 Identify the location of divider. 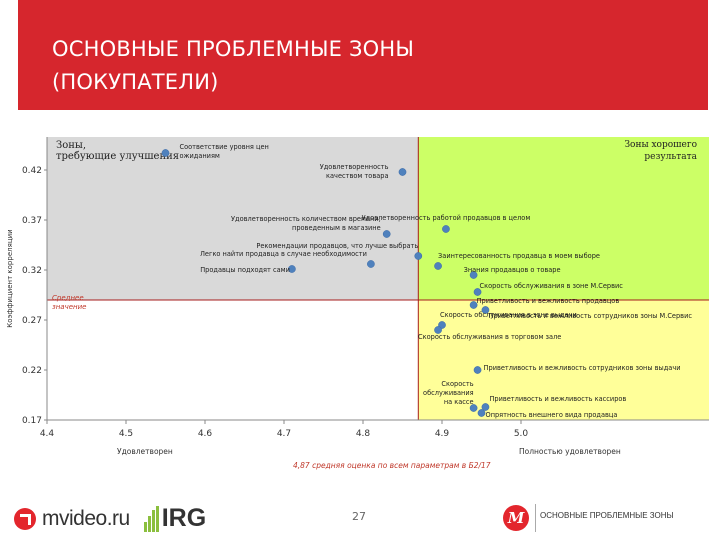
(535, 518).